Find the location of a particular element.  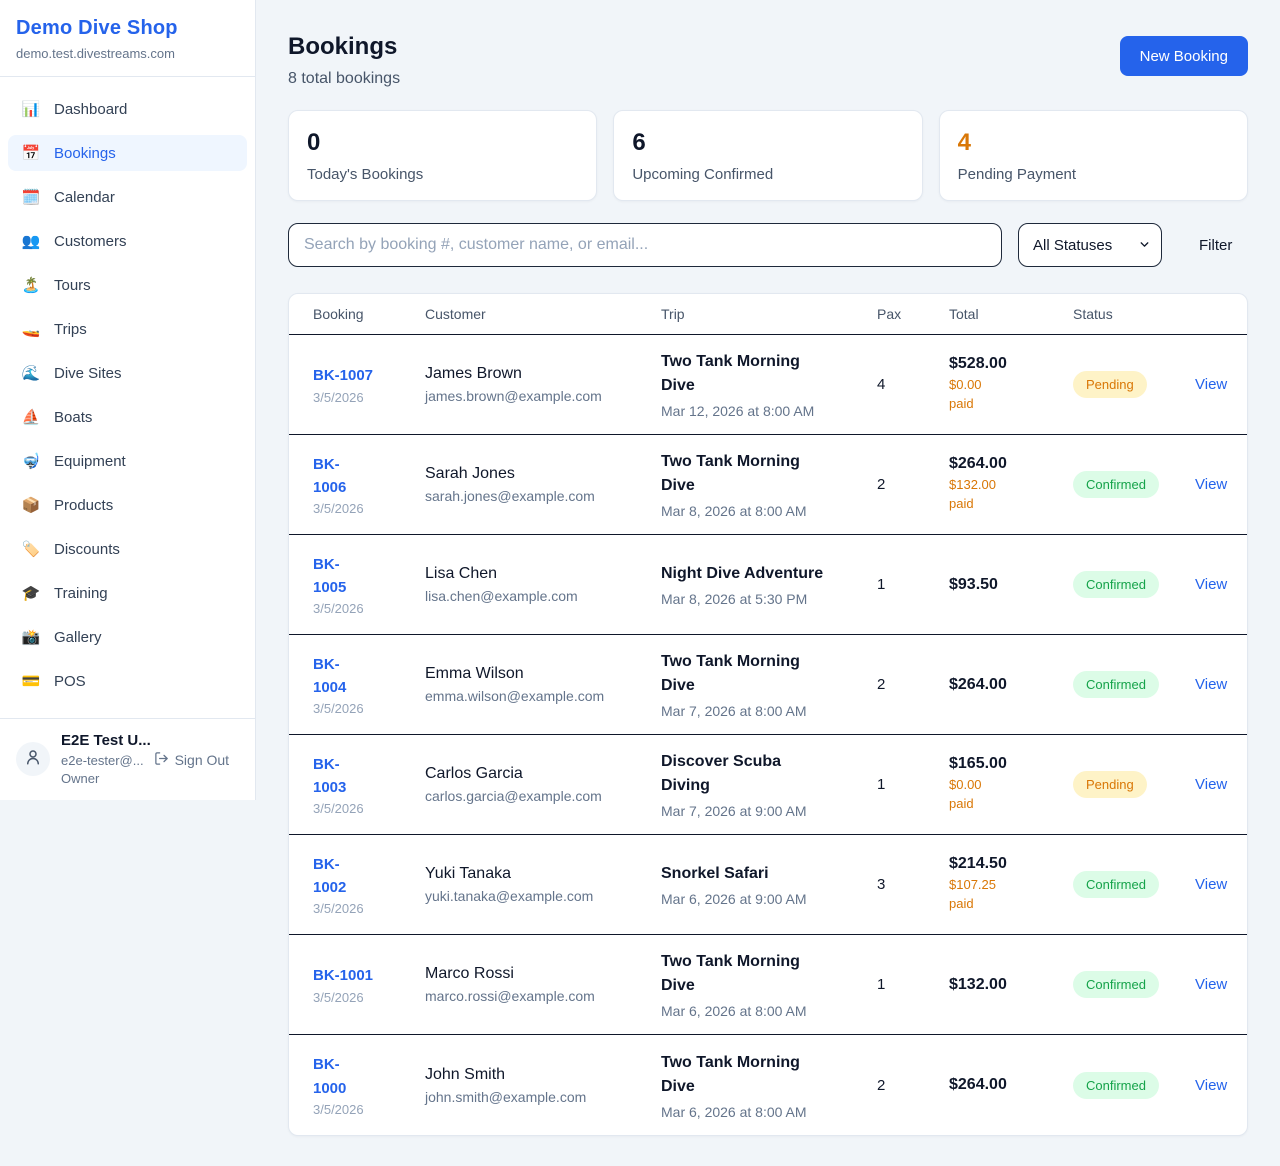

sidebar-item: ⛵ Boats is located at coordinates (127, 417).